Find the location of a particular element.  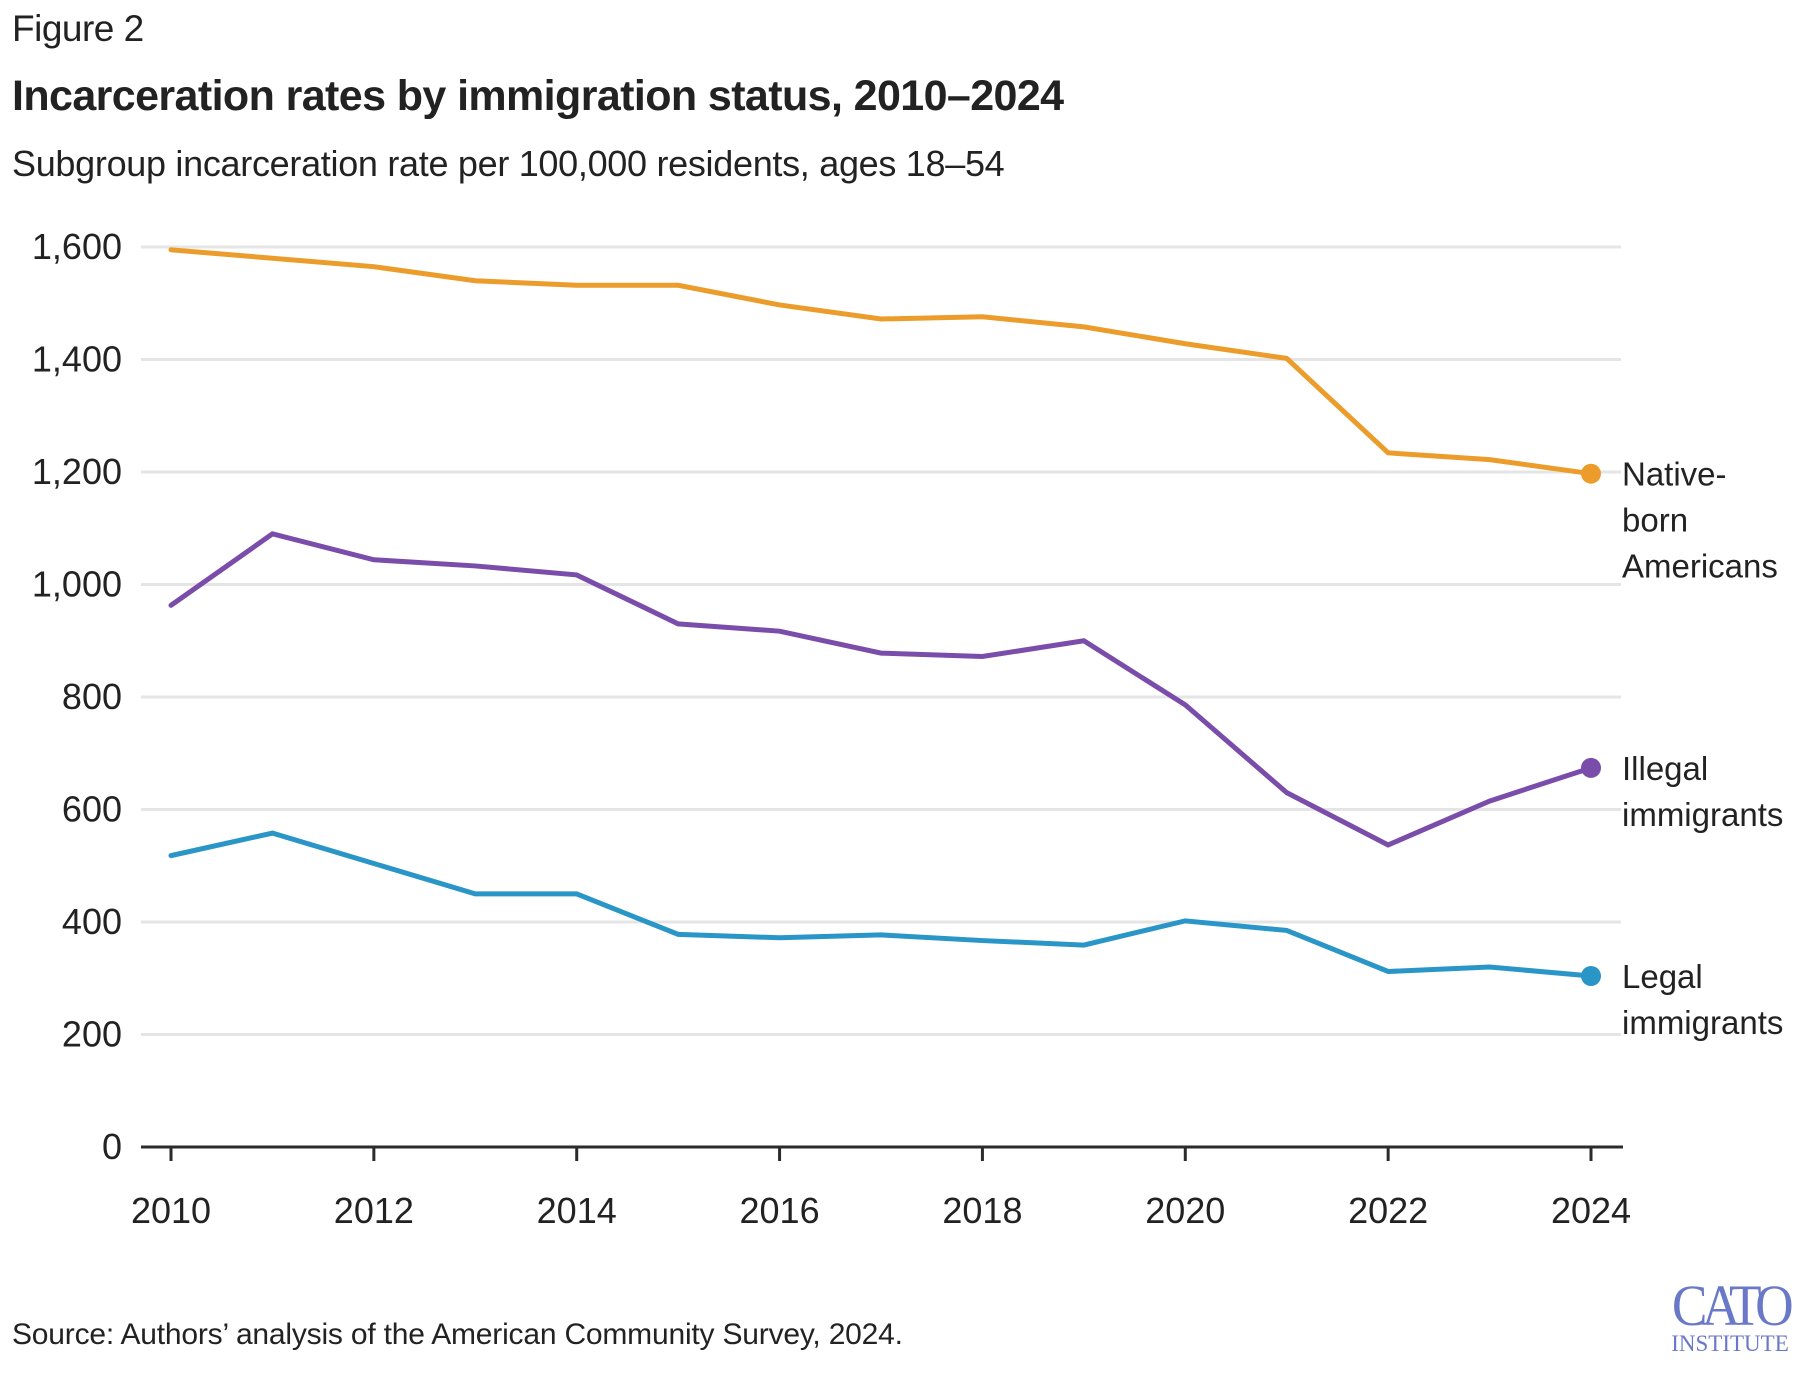

data-point-native-born-americans-2021 is located at coordinates (1287, 358).